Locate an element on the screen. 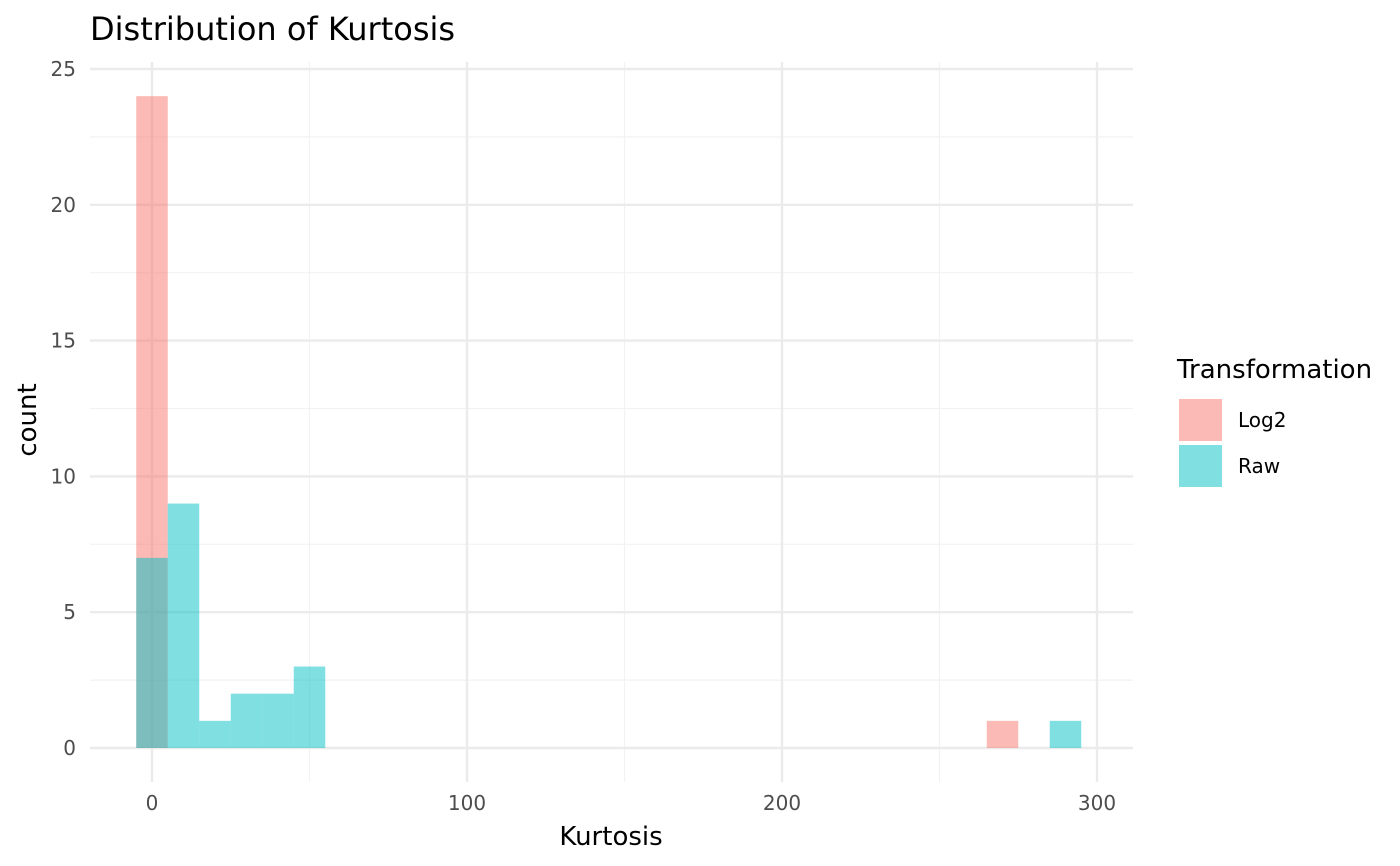 The width and height of the screenshot is (1400, 866). legend-label-raw: Raw is located at coordinates (1259, 466).